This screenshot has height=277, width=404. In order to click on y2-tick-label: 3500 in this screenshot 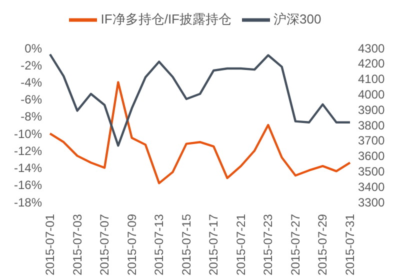, I will do `click(372, 171)`.